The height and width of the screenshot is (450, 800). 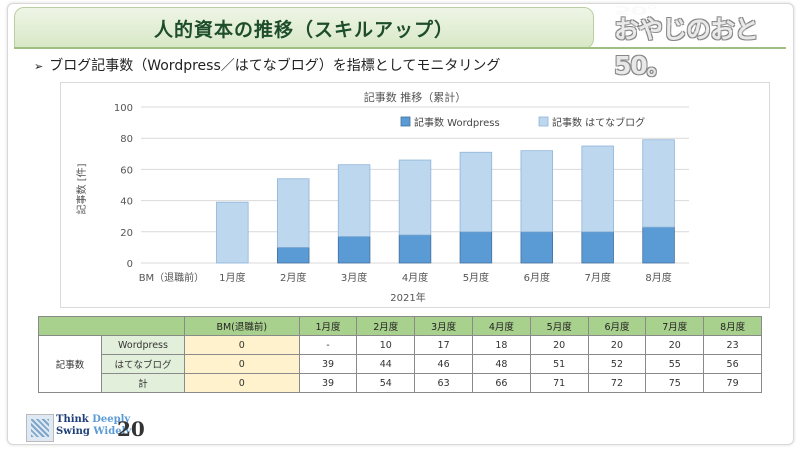 I want to click on table-cell: 72, so click(x=617, y=383).